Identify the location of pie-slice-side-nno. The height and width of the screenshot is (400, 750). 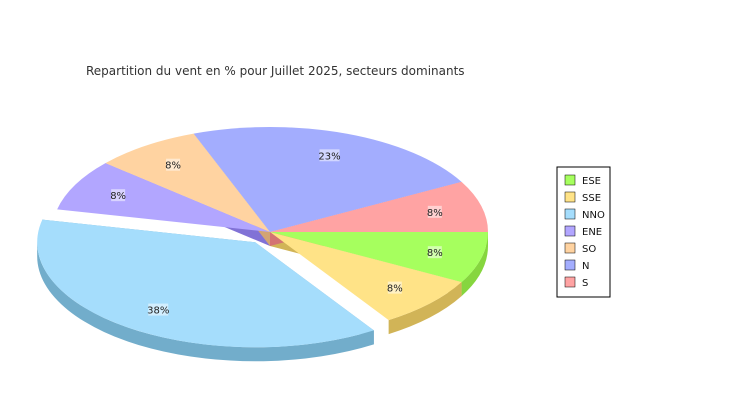
(205, 302).